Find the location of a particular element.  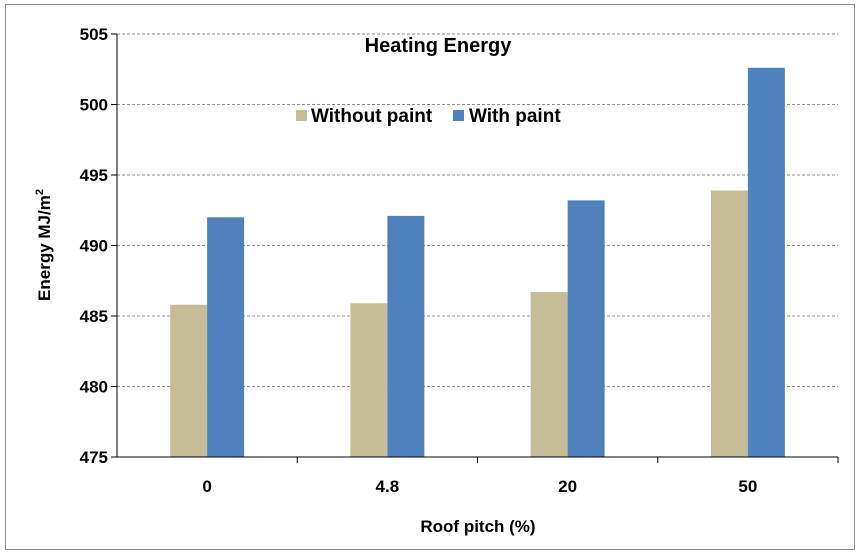

legend-swatch-with-paint is located at coordinates (458, 115).